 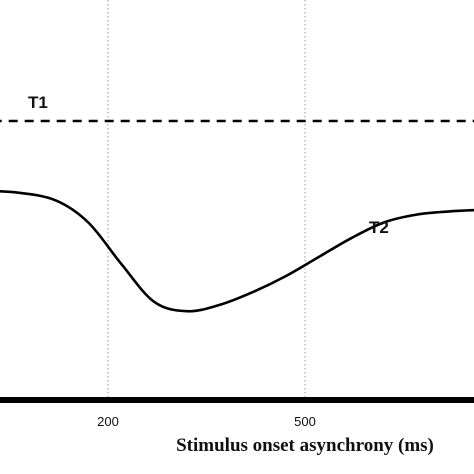 What do you see at coordinates (108, 421) in the screenshot?
I see `x-tick-label-200: 200` at bounding box center [108, 421].